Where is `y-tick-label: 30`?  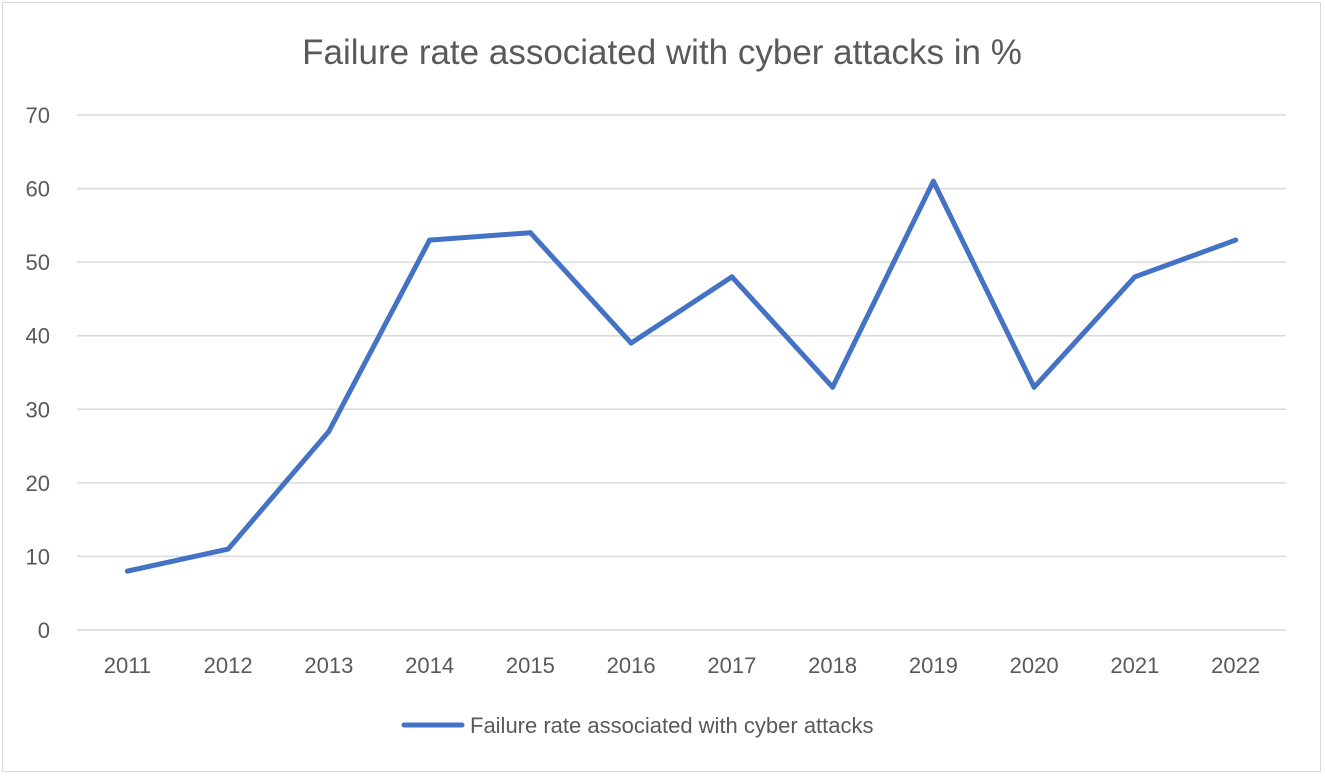
y-tick-label: 30 is located at coordinates (38, 409).